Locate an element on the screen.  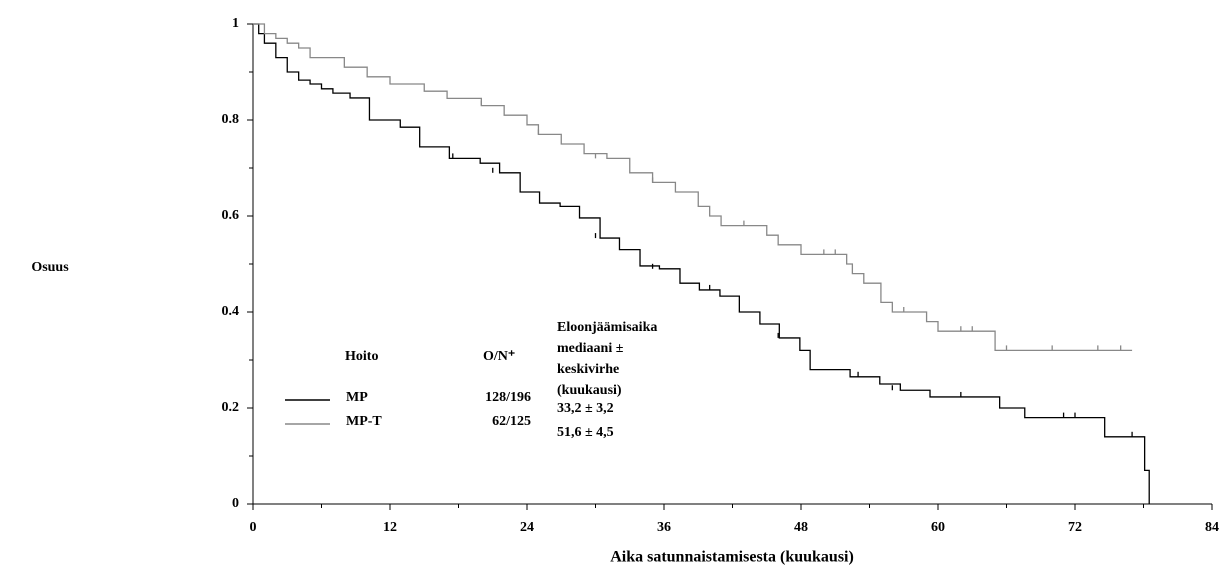
x-tick-label: 60 is located at coordinates (938, 527).